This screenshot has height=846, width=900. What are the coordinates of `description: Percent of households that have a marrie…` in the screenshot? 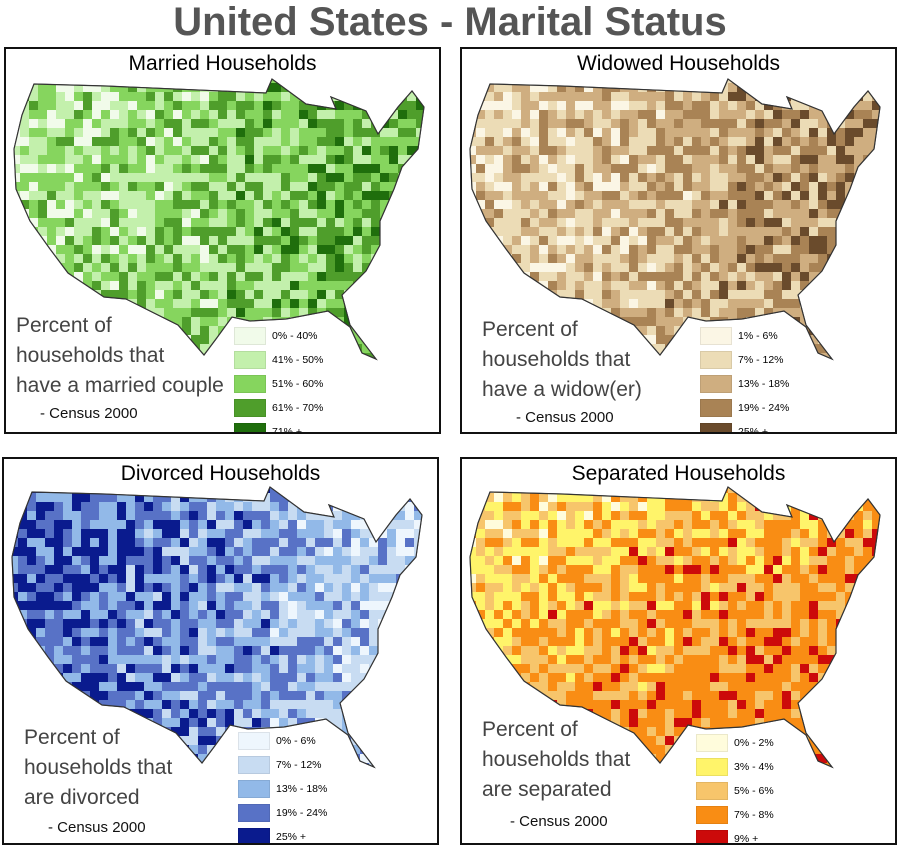 It's located at (120, 356).